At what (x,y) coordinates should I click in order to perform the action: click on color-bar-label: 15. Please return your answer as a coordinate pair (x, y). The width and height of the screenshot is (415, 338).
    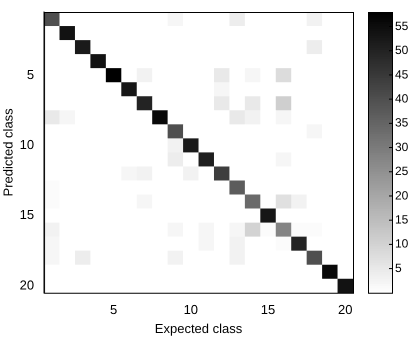
    Looking at the image, I should click on (402, 219).